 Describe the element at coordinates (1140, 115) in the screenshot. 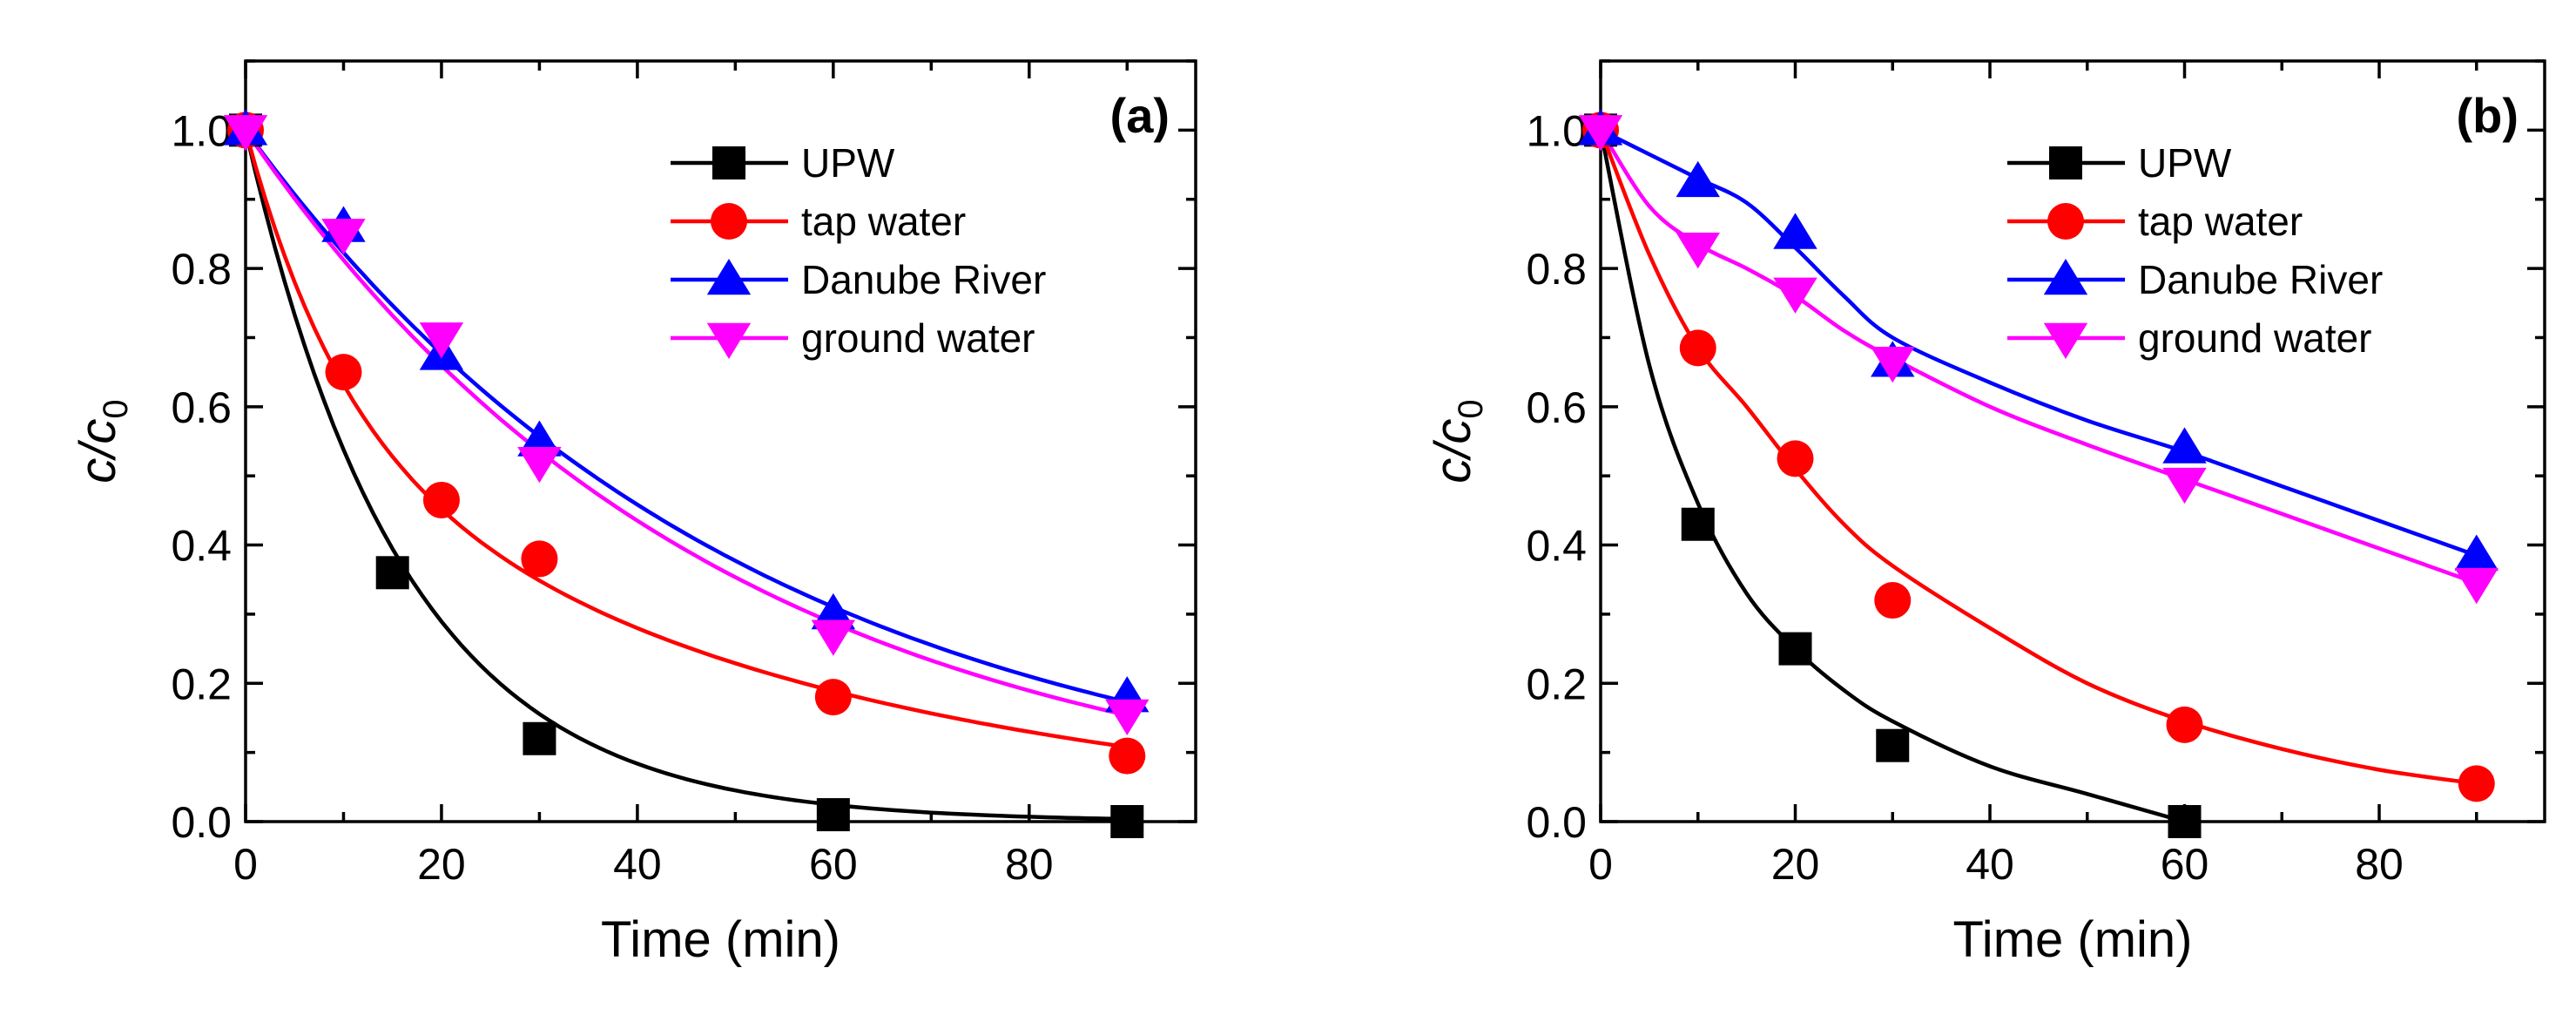

I see `panel-label: (a)` at that location.